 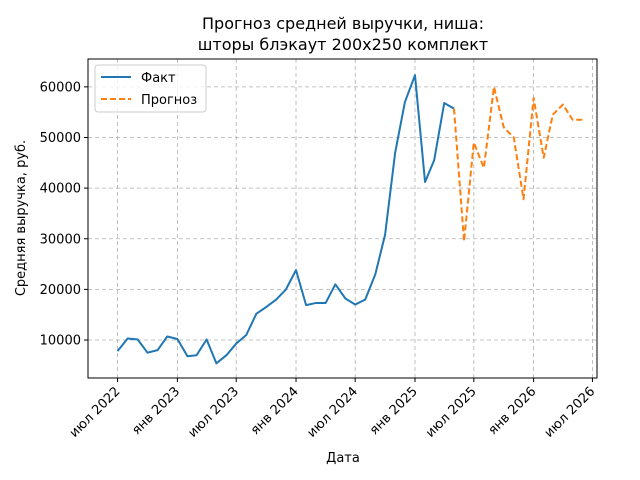 I want to click on y-tick-label: 50000, so click(x=60, y=138).